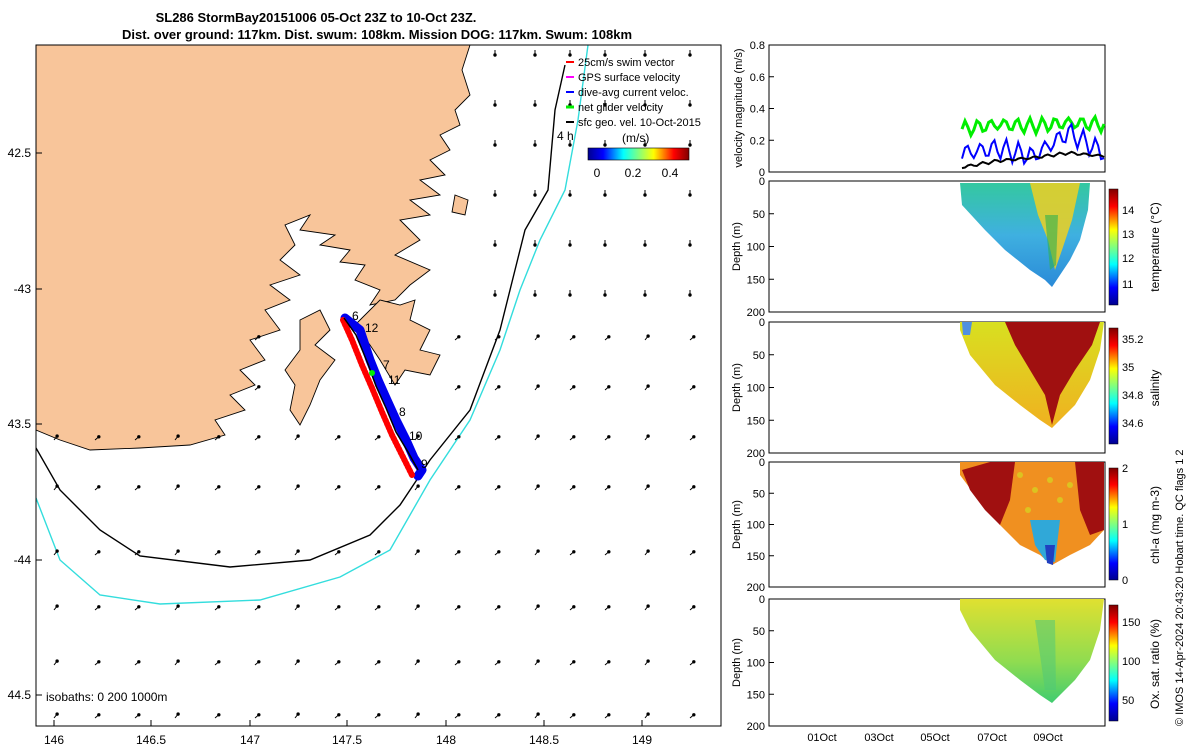  I want to click on time-tick-03oct: 03Oct, so click(878, 738).